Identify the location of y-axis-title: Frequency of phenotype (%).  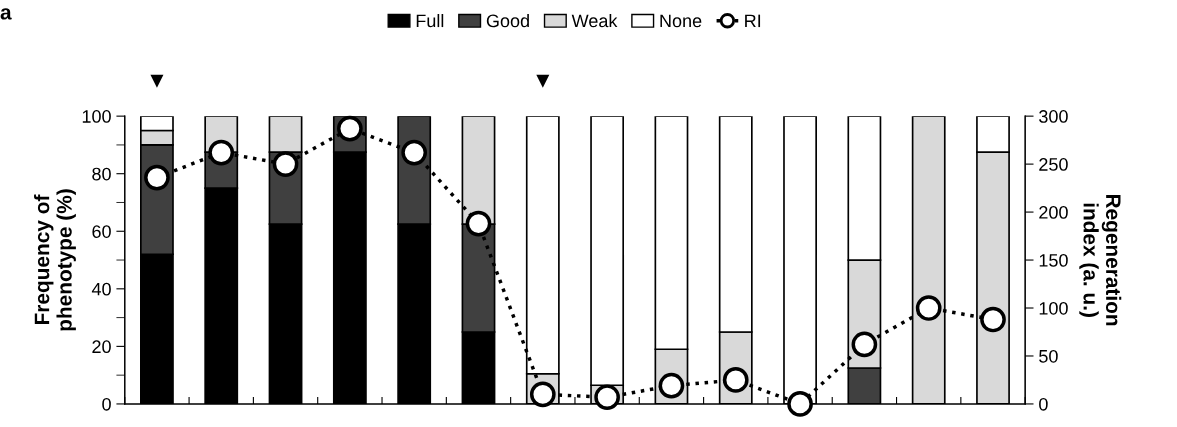
(55, 260).